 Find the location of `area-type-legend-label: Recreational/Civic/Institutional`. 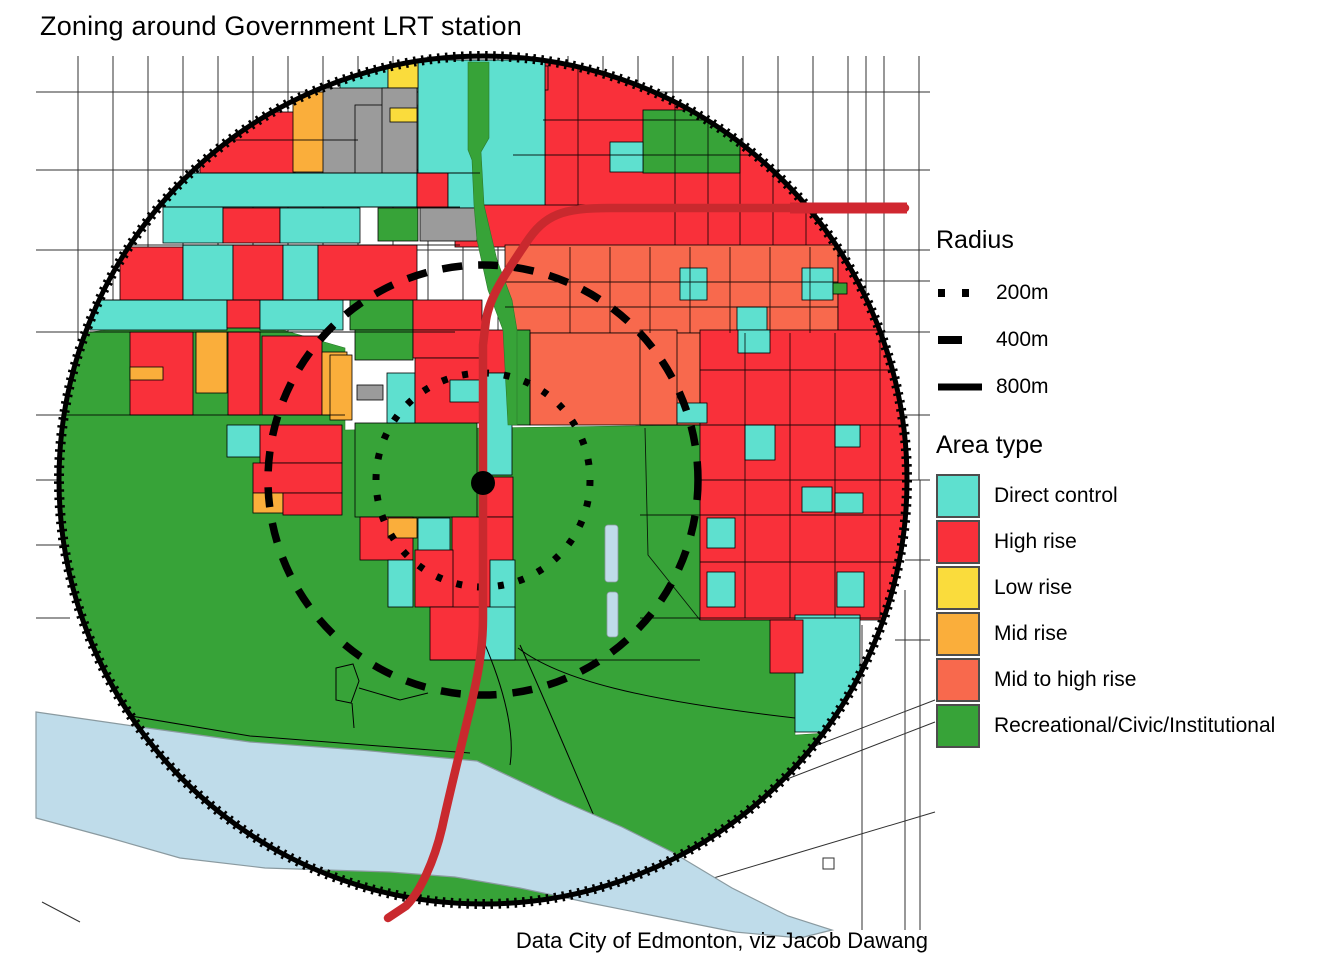

area-type-legend-label: Recreational/Civic/Institutional is located at coordinates (1135, 725).